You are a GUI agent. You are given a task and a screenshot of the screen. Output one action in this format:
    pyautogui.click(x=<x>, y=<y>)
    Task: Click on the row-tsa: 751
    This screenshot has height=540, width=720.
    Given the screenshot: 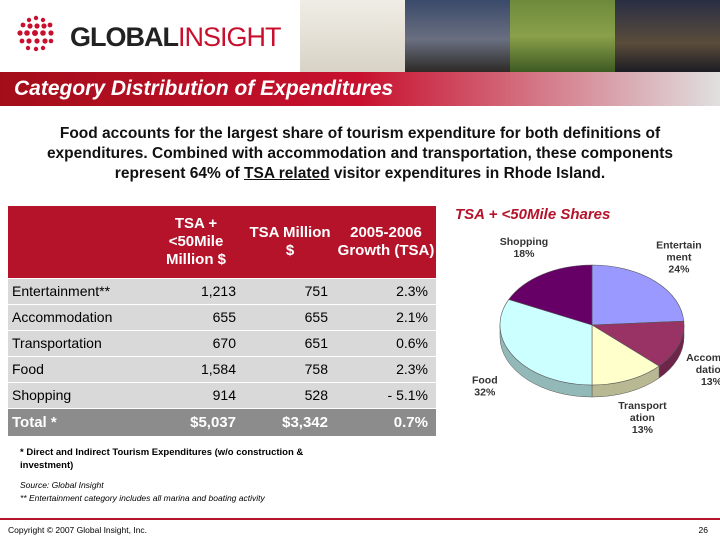 What is the action you would take?
    pyautogui.click(x=290, y=291)
    